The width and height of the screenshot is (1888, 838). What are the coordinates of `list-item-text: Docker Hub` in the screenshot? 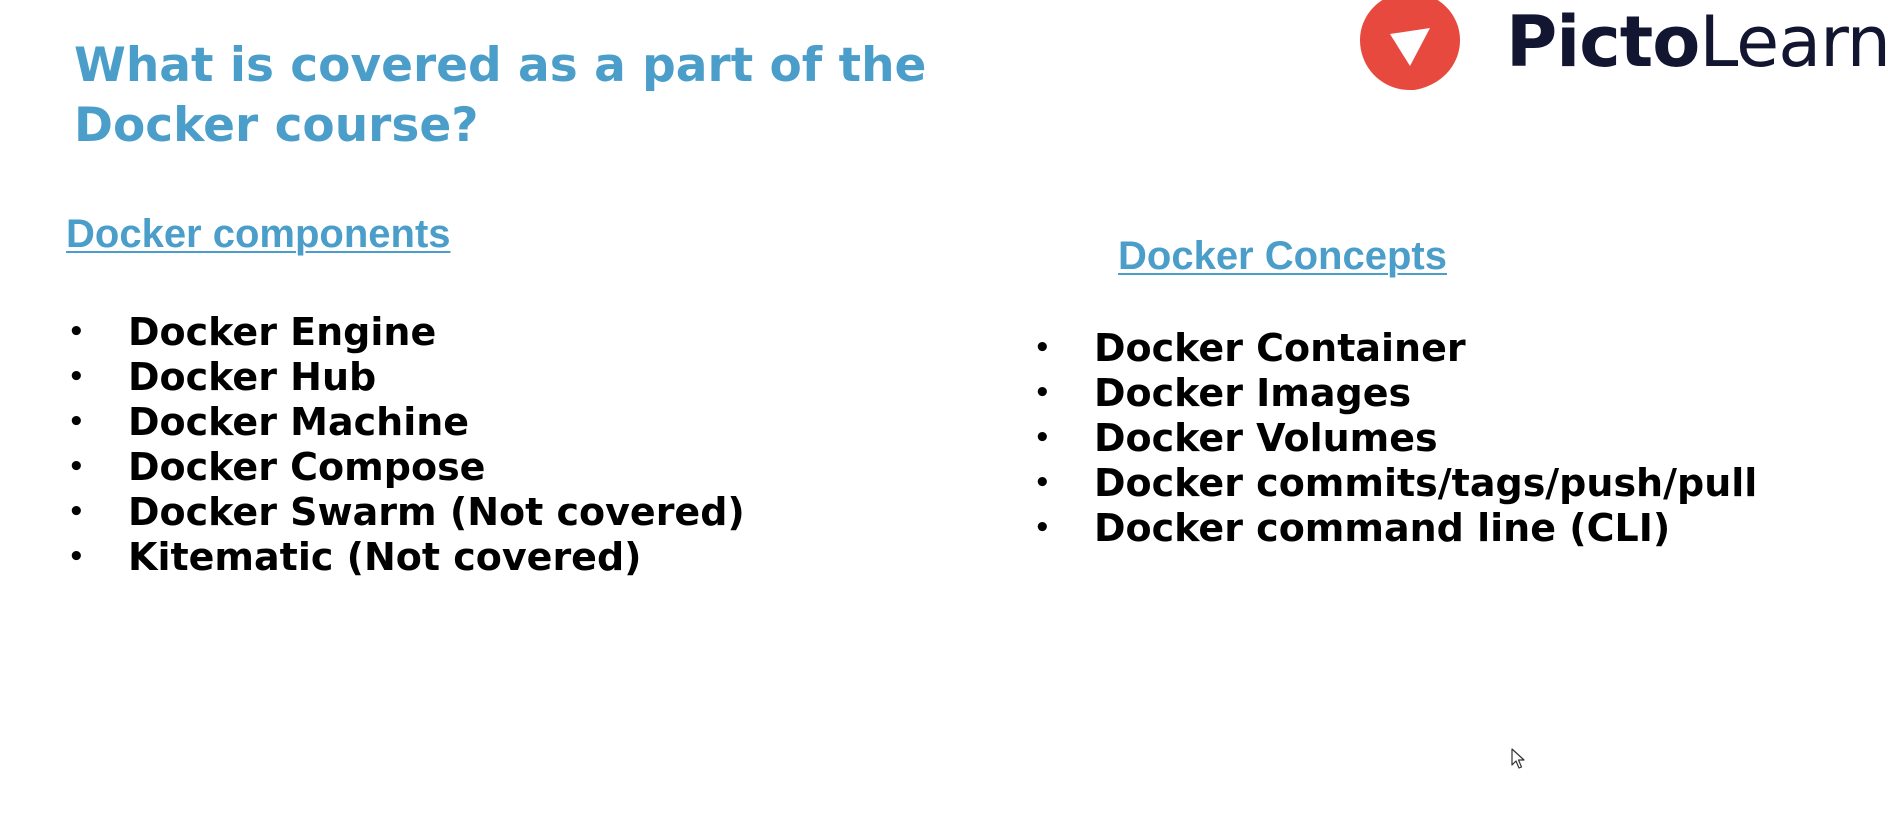 It's located at (252, 377).